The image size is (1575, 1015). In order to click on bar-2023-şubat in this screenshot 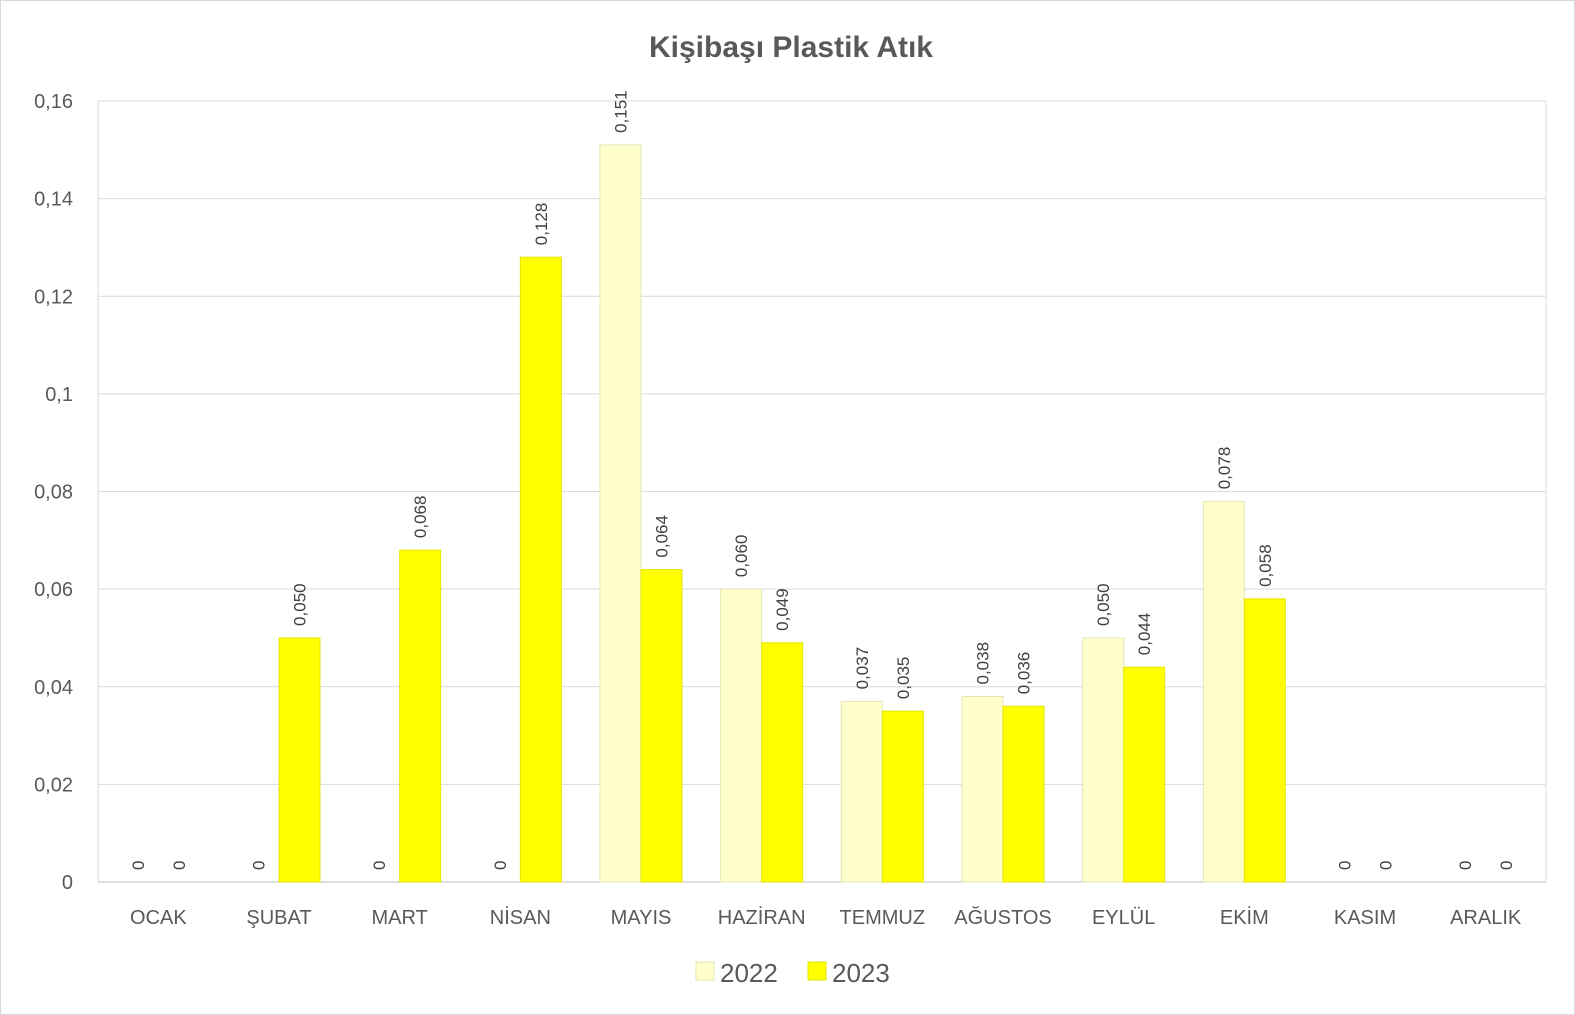, I will do `click(299, 760)`.